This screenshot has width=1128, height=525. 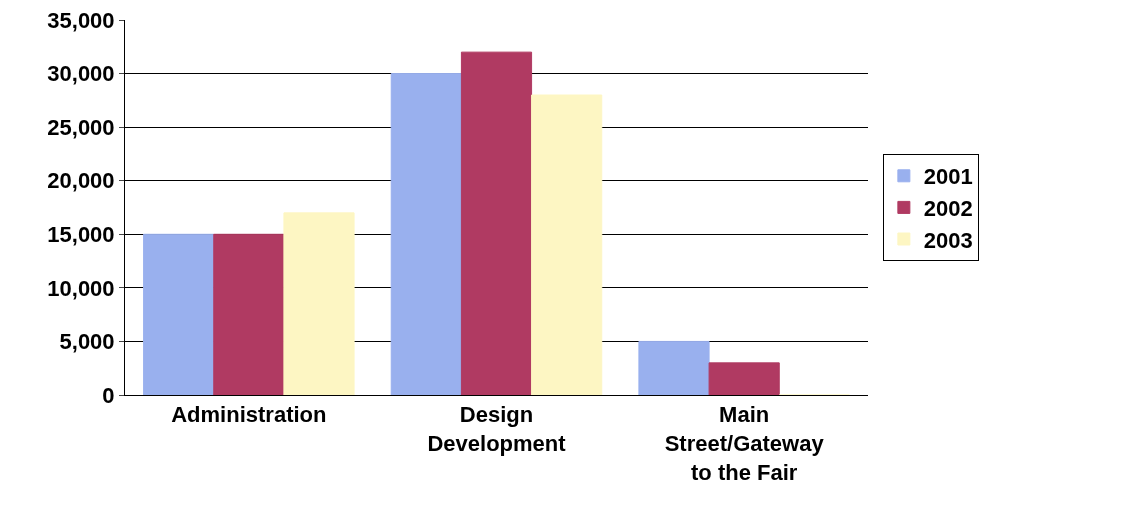 I want to click on y-tick-label: 25,000, so click(x=81, y=127).